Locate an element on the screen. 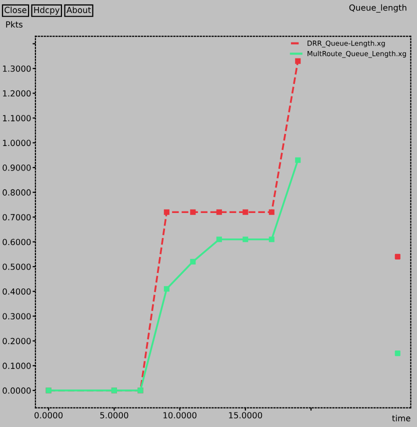  y-tick-label: 0.0000 is located at coordinates (16, 390).